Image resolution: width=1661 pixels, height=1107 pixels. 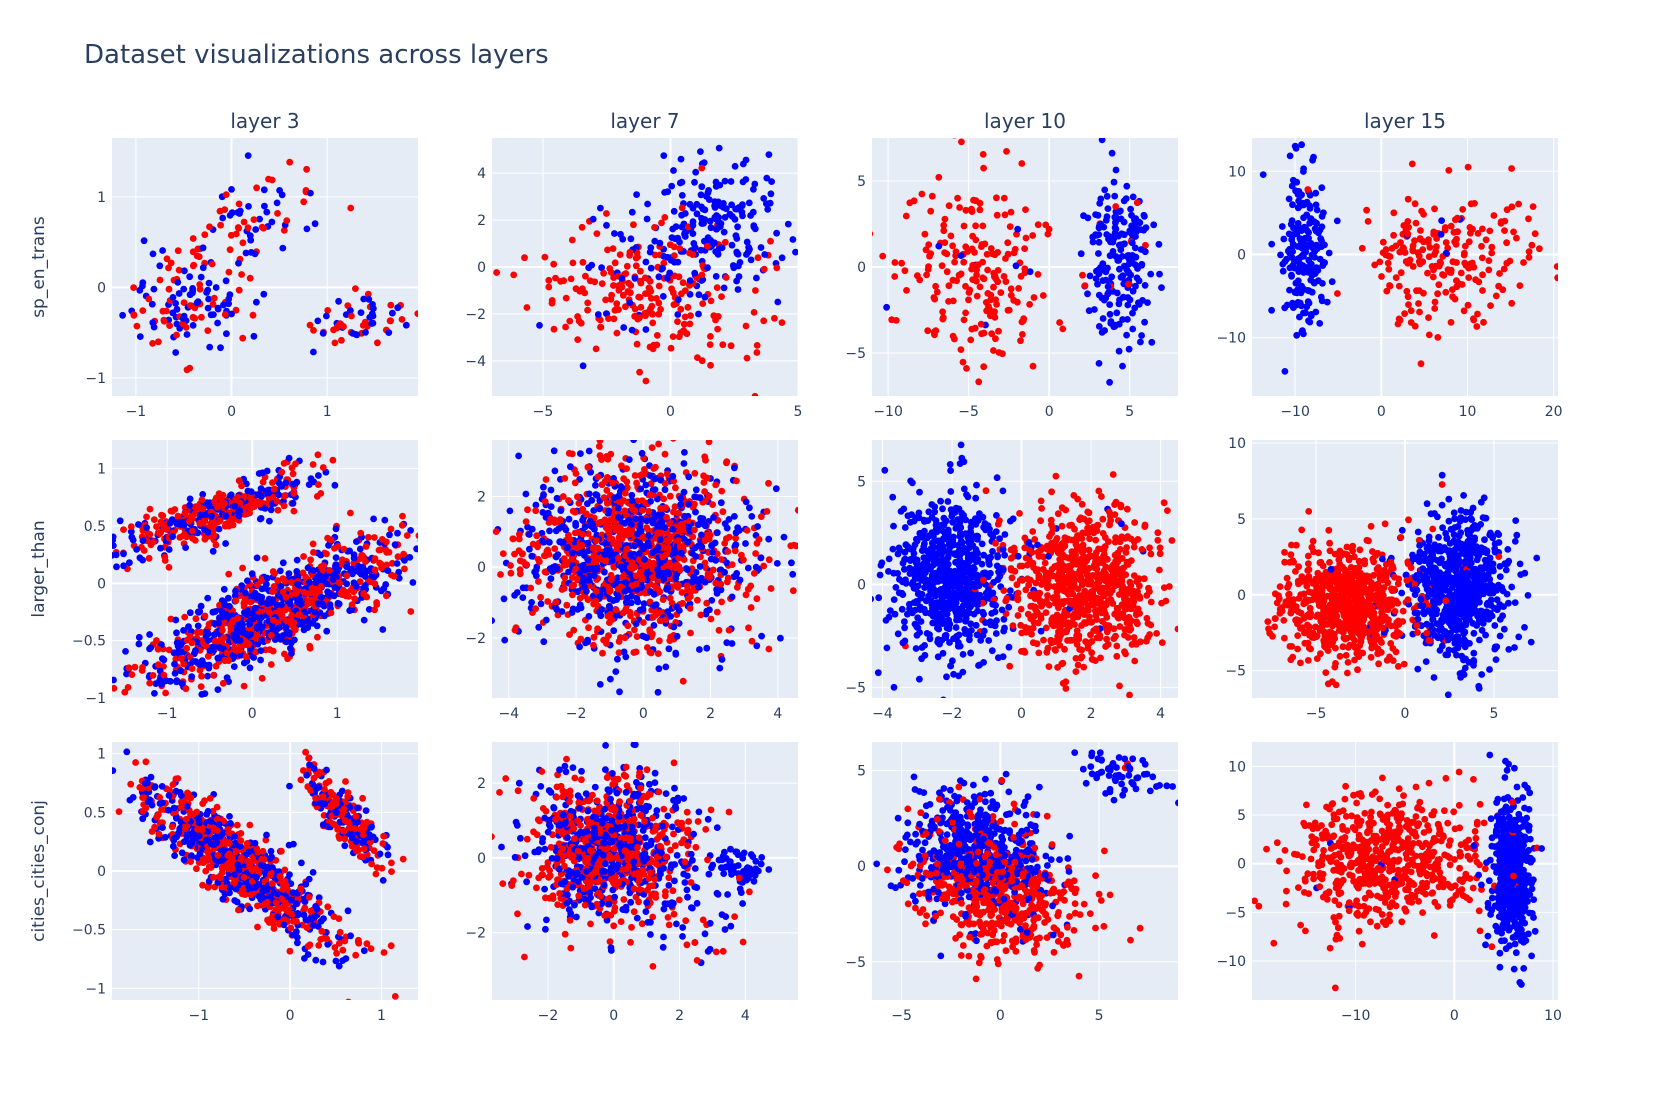 I want to click on subplot-sp_en_trans-layer-10: −10 −5 0 5−505, so click(x=1011, y=279).